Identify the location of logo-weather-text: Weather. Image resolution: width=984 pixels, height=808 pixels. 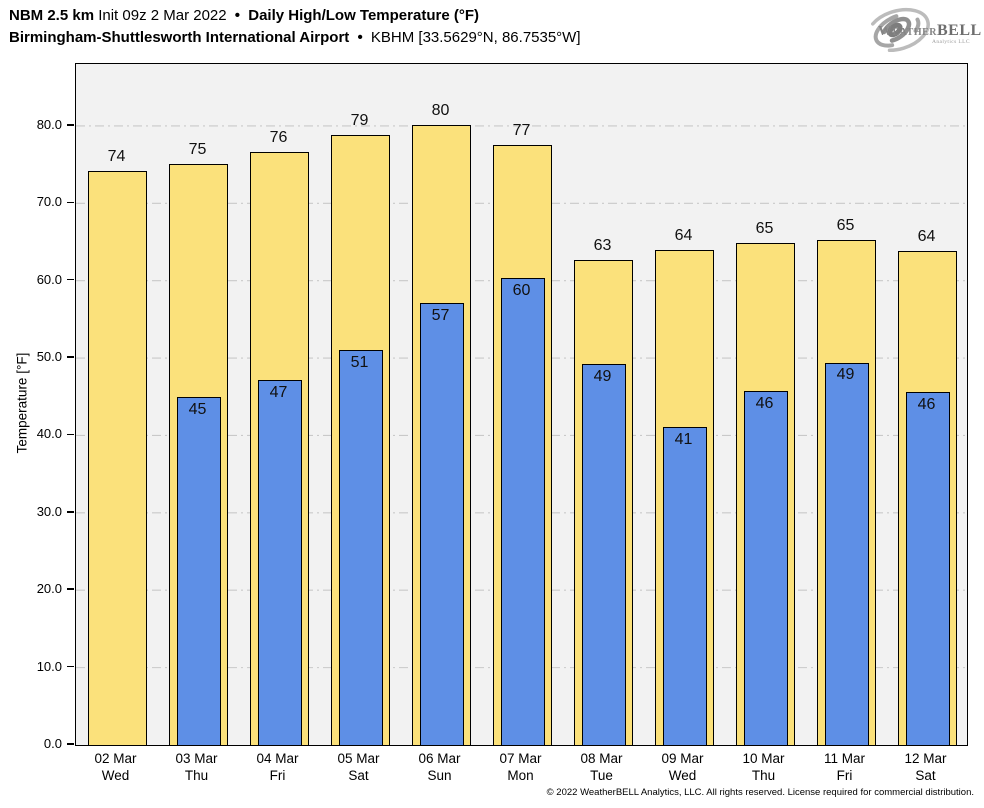
(907, 31).